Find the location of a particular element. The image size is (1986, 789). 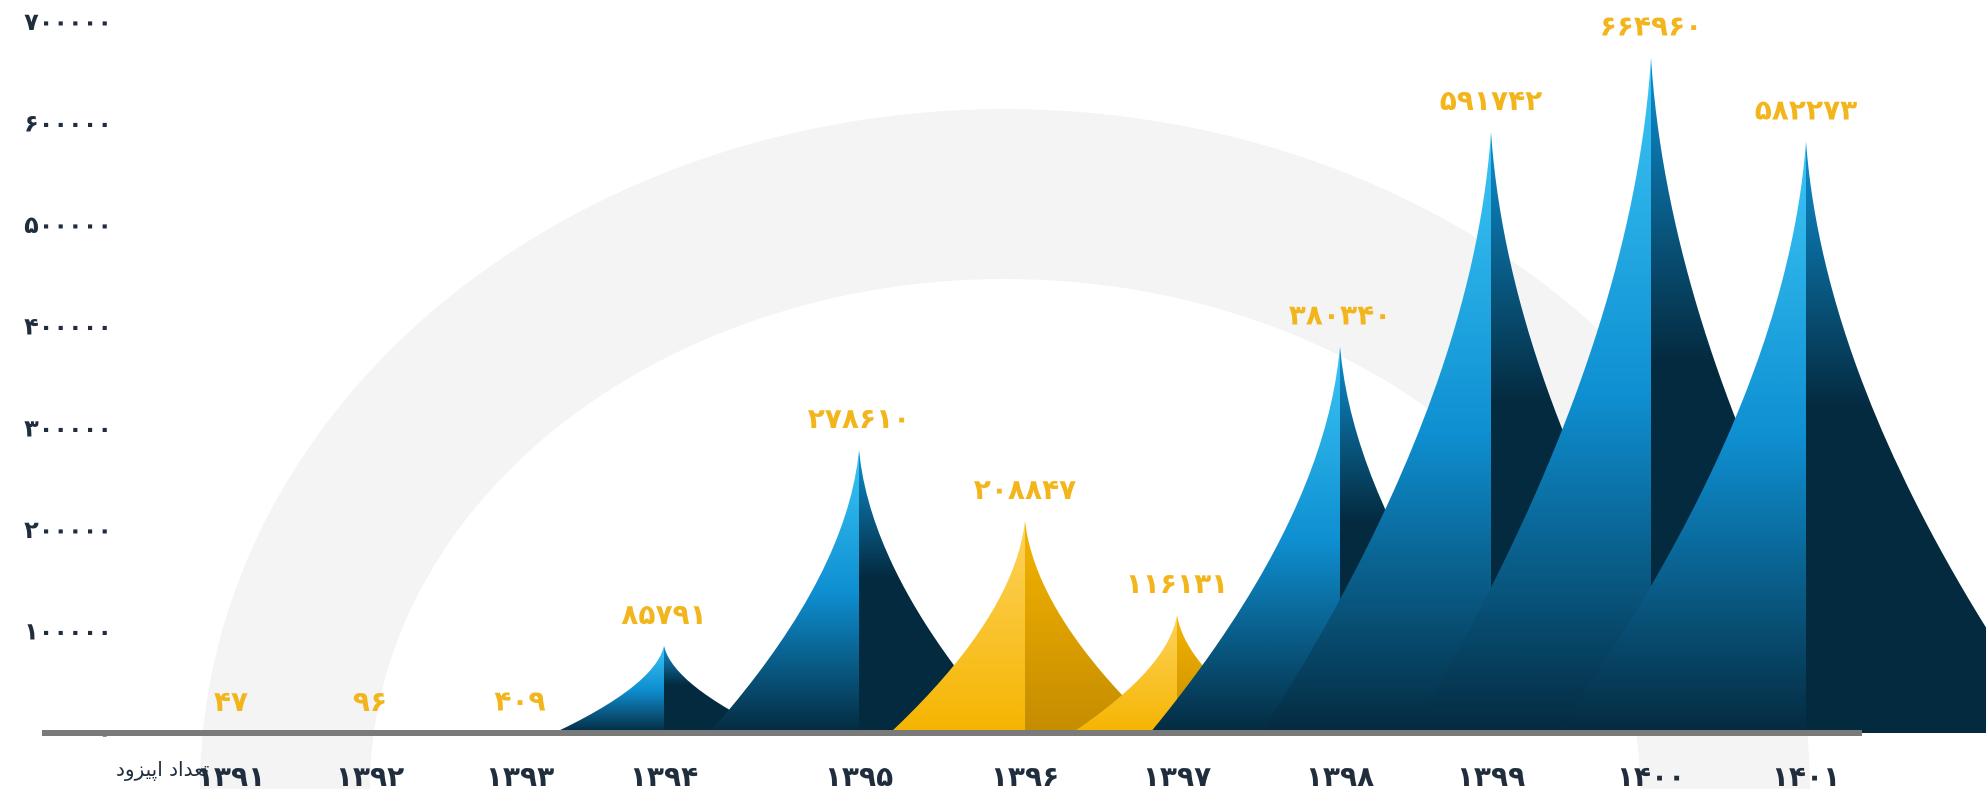

y-tick-label: ۷۰۰۰۰۰ is located at coordinates (68, 22).